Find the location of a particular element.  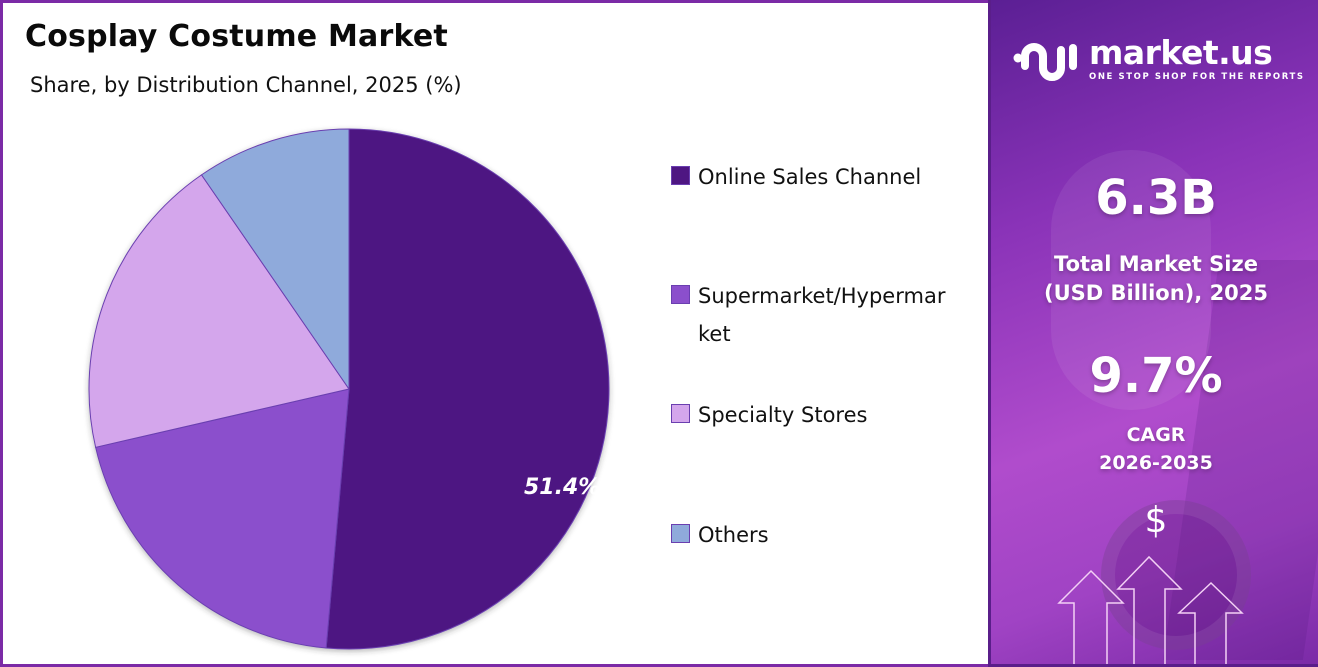

slice-specialty is located at coordinates (219, 311).